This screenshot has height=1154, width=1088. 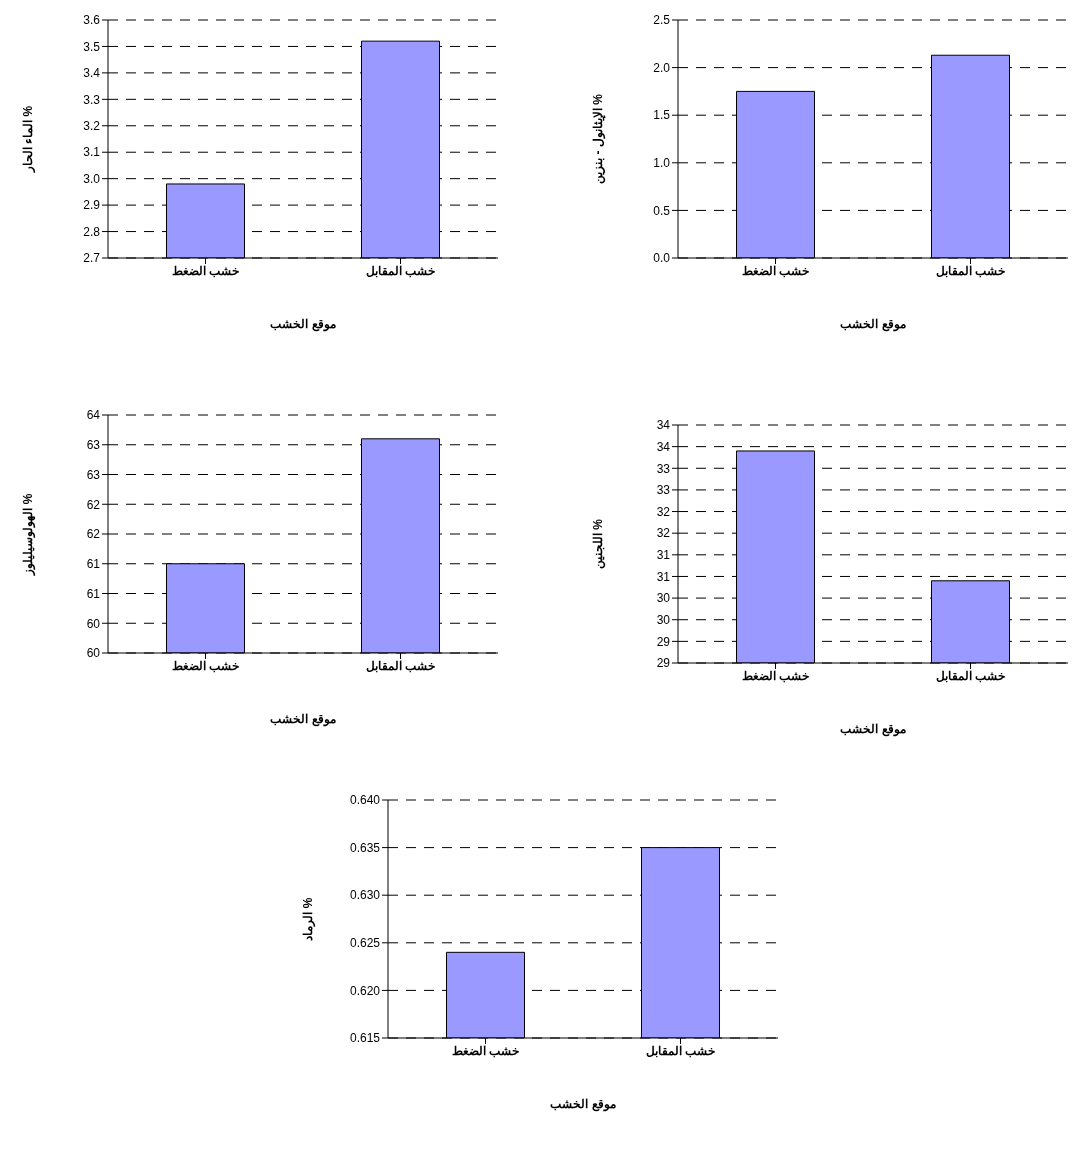 I want to click on y-tick-label: 2.5, so click(x=662, y=20).